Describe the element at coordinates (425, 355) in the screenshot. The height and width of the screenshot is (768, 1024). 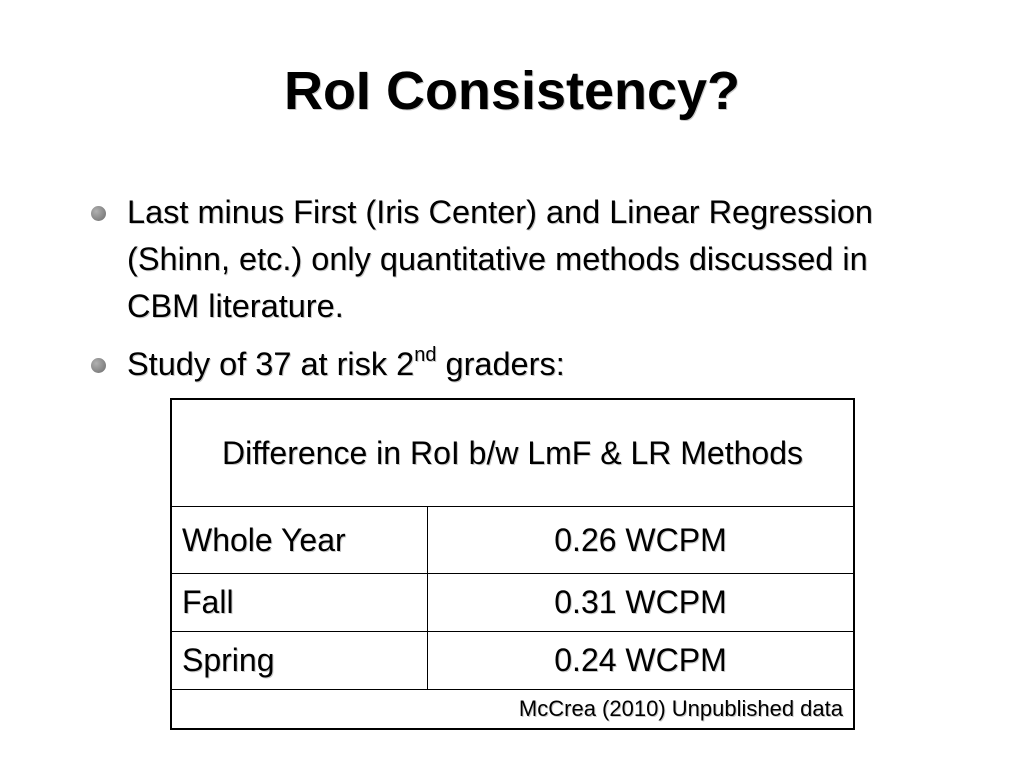
I see `bullet-2-superscript: nd` at that location.